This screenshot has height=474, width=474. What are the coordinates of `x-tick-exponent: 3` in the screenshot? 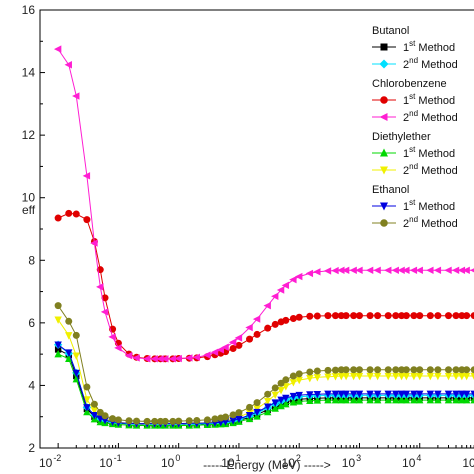 It's located at (358, 458).